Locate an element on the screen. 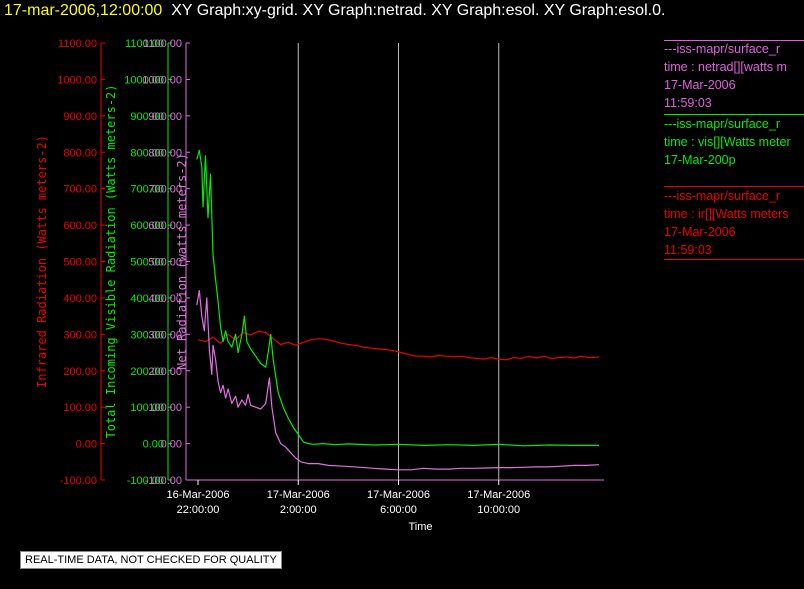 The height and width of the screenshot is (589, 804). x-axis-title: Time is located at coordinates (420, 527).